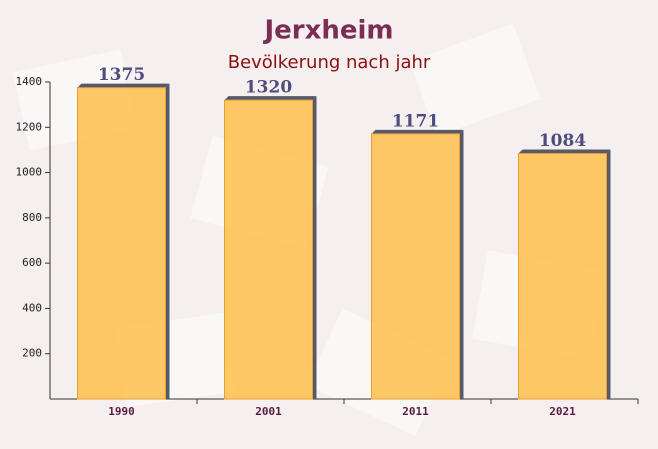 This screenshot has height=449, width=658. I want to click on x-tick-label: 1990, so click(121, 411).